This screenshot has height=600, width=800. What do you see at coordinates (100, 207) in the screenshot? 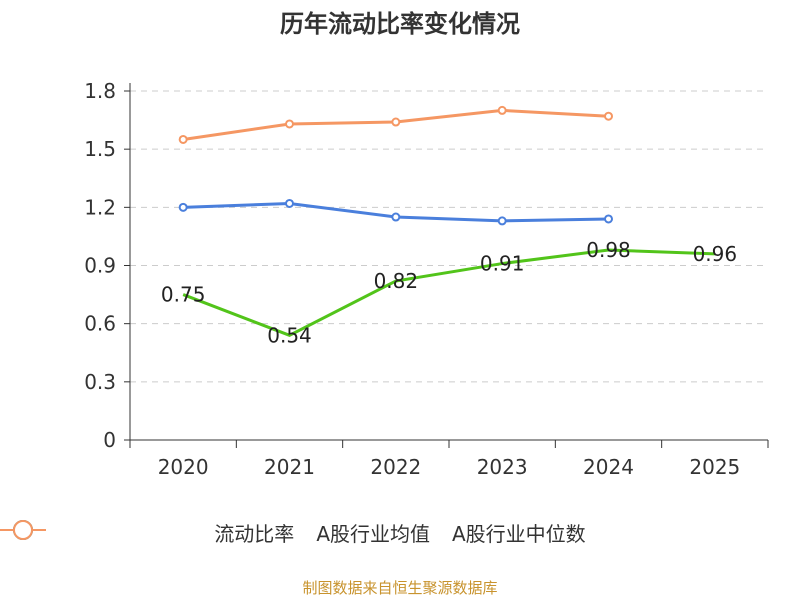
I see `y-tick-label: 1.2` at bounding box center [100, 207].